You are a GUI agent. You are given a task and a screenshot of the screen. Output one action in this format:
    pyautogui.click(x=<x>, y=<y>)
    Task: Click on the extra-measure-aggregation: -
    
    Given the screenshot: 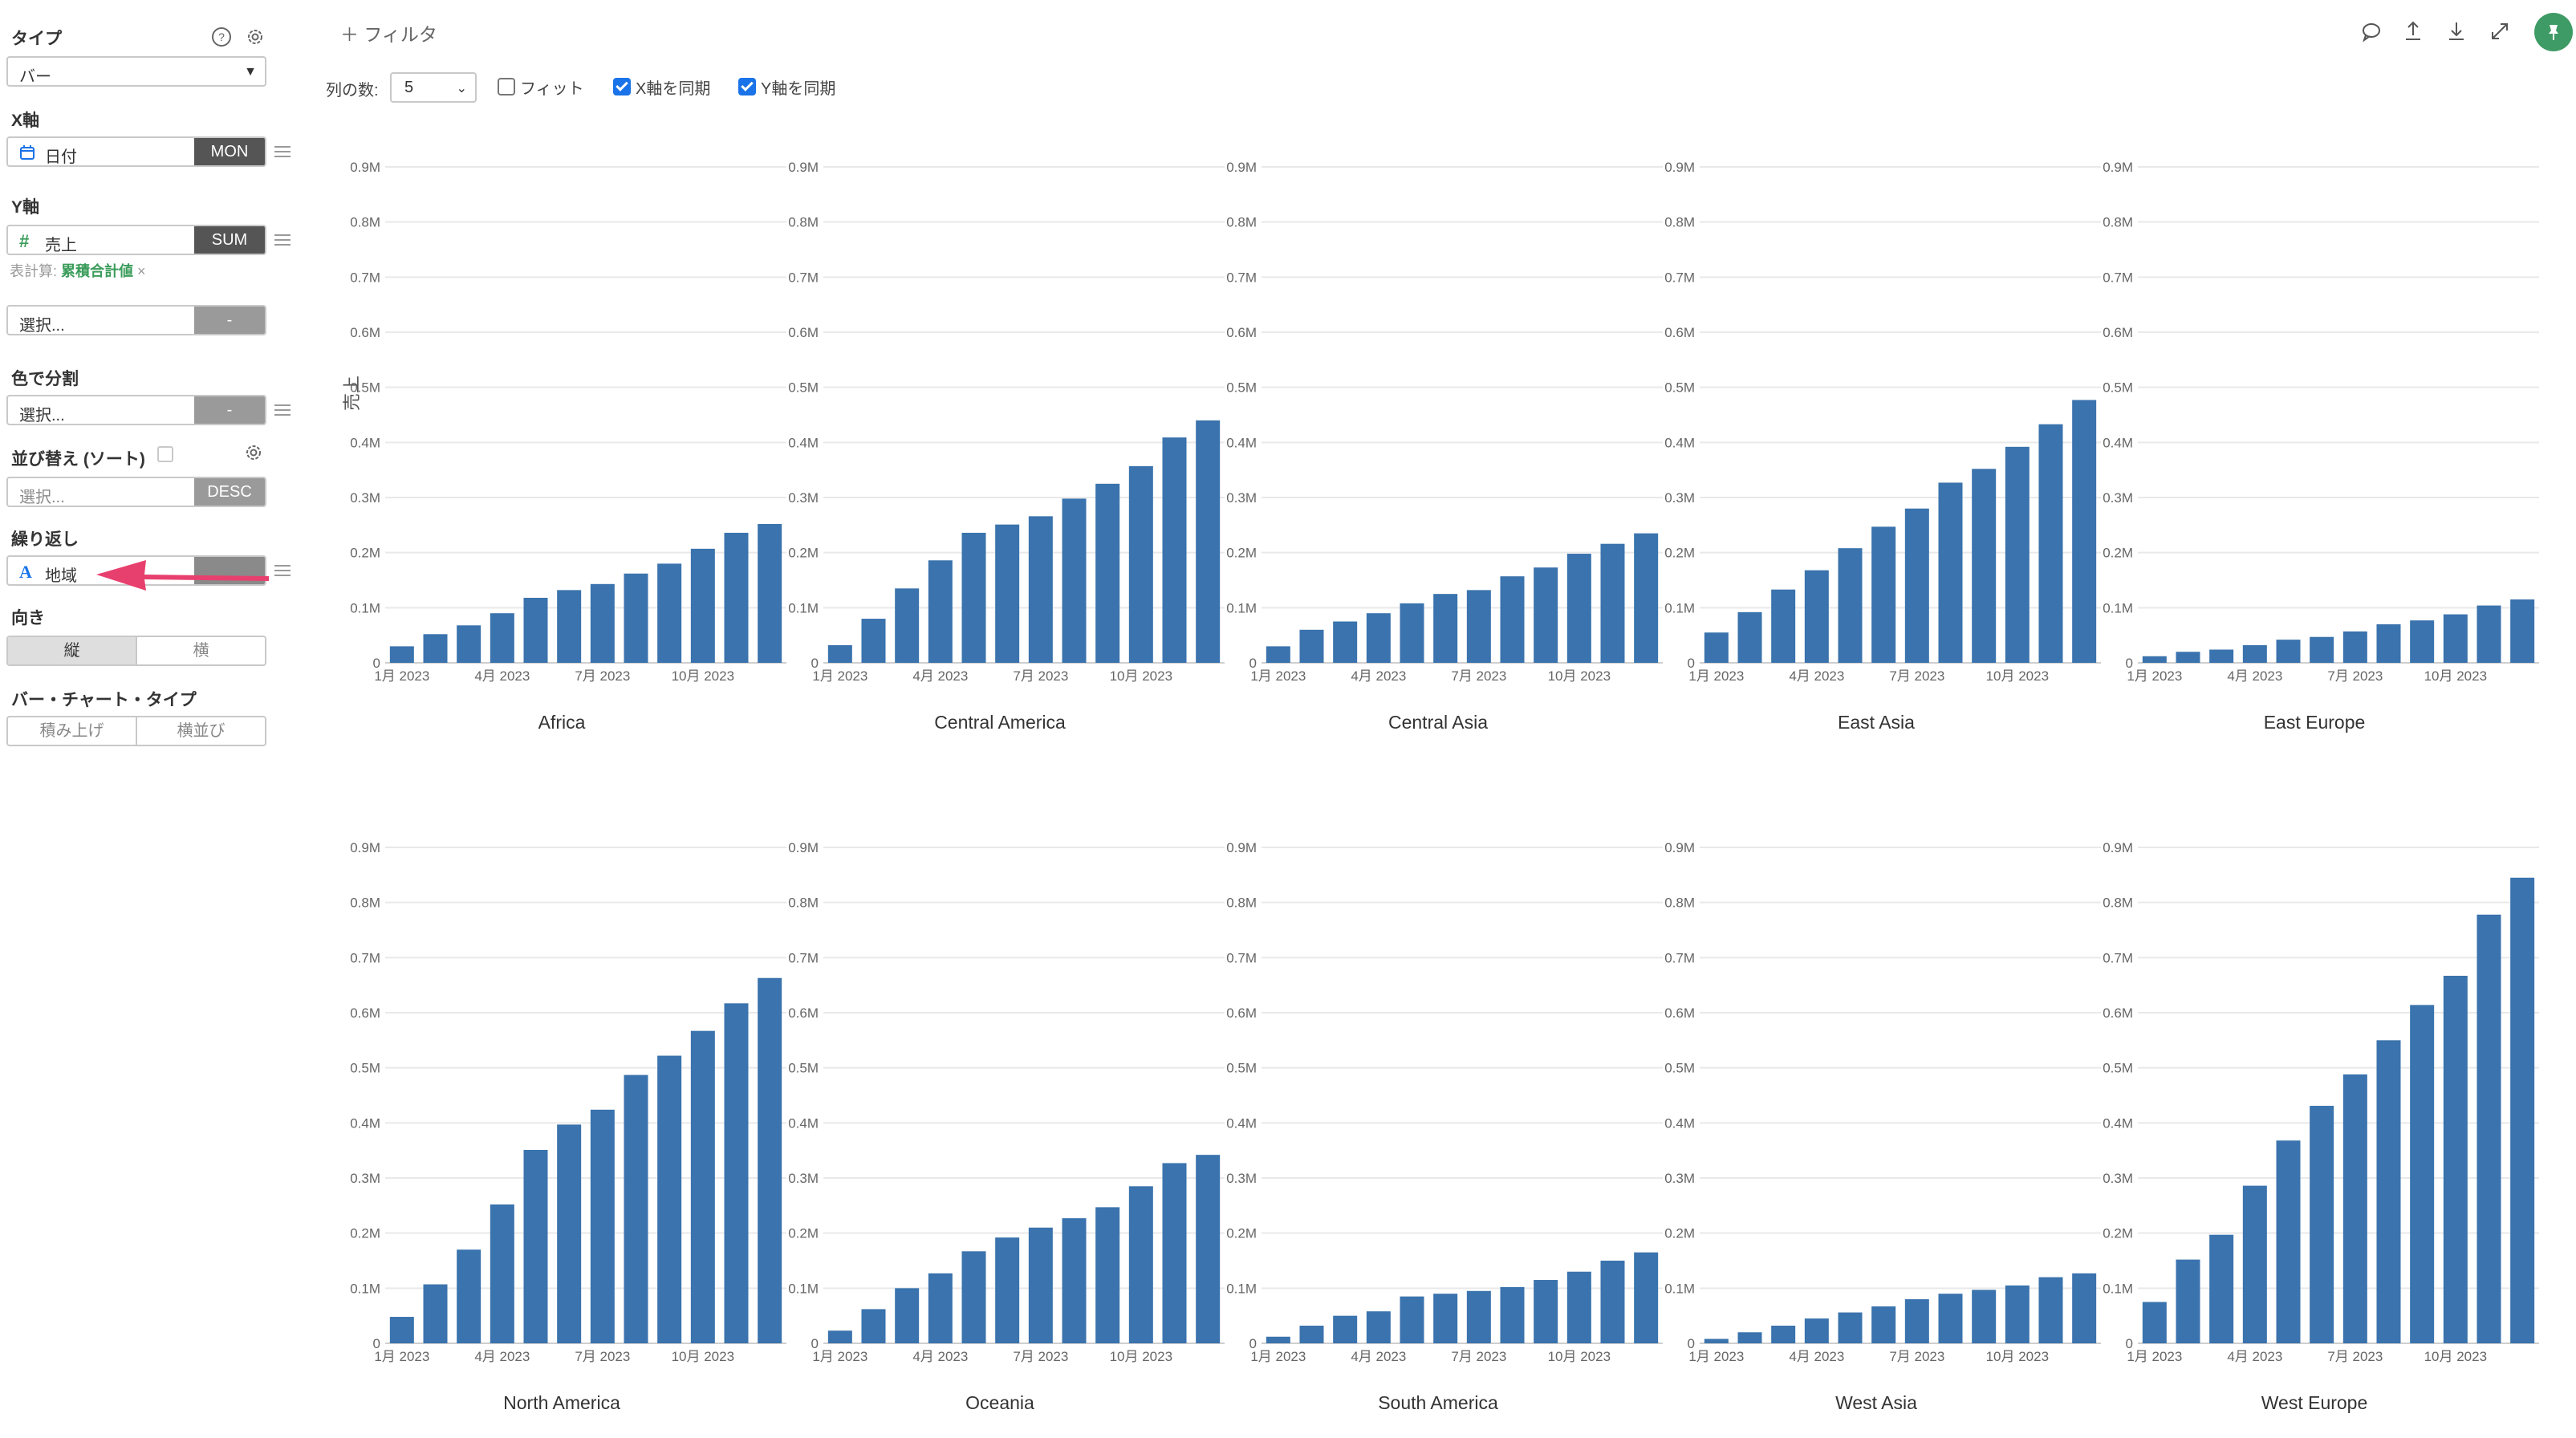 What is the action you would take?
    pyautogui.click(x=230, y=320)
    